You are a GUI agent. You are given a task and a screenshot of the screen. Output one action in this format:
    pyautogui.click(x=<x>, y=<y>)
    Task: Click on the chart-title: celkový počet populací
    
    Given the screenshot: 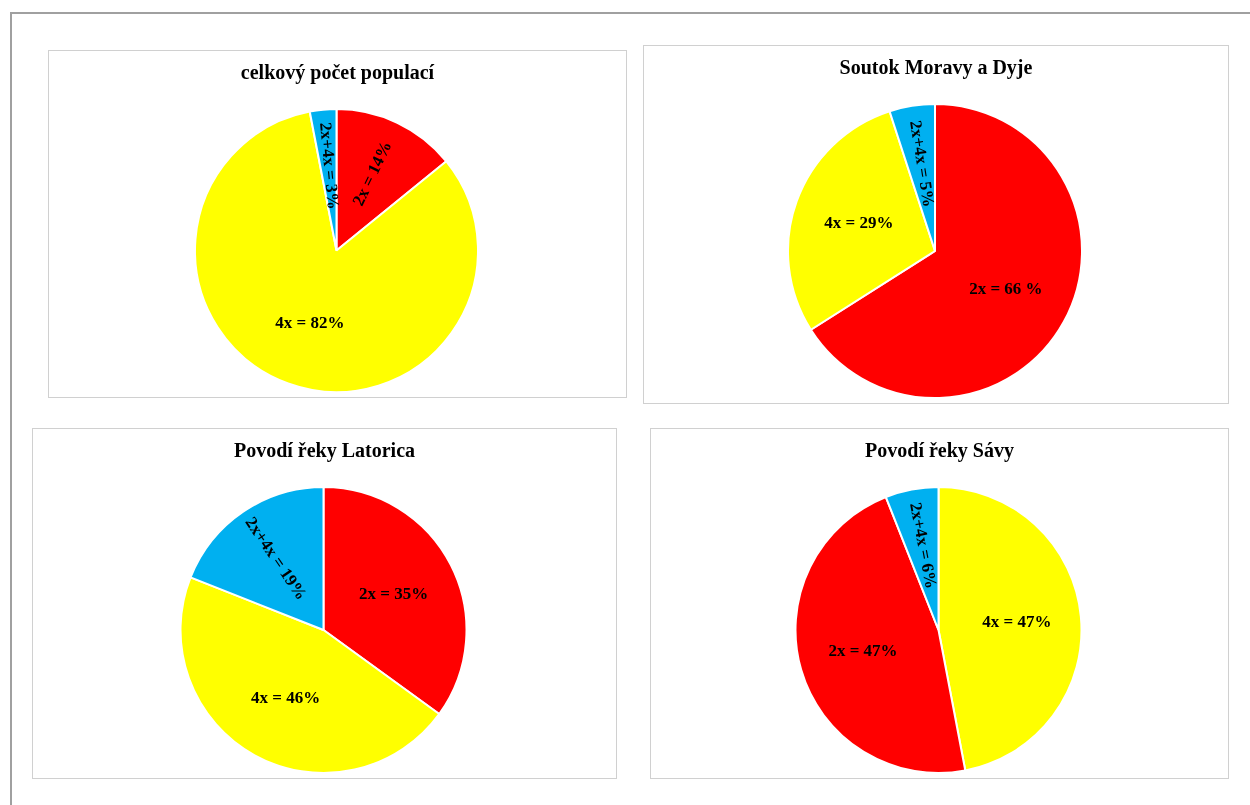 What is the action you would take?
    pyautogui.click(x=337, y=72)
    